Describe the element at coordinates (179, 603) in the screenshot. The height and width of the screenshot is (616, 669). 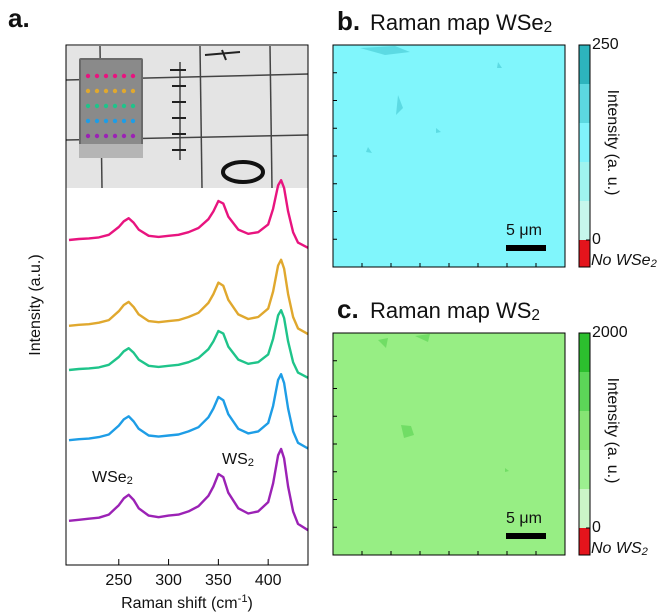
I see `x-axis-label-part: Raman shift (cm` at that location.